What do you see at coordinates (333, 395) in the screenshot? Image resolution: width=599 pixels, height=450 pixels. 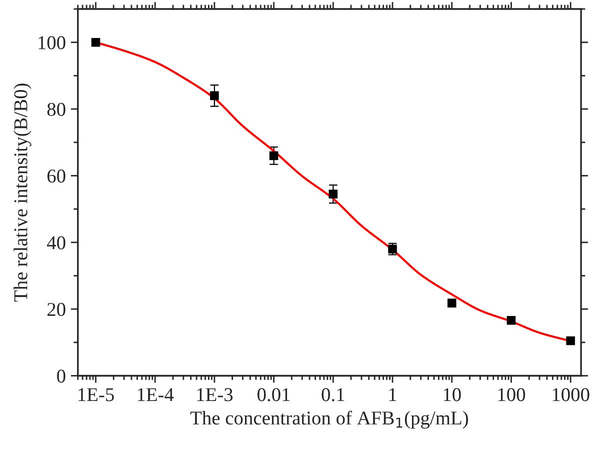 I see `x-tick-label: 0.1` at bounding box center [333, 395].